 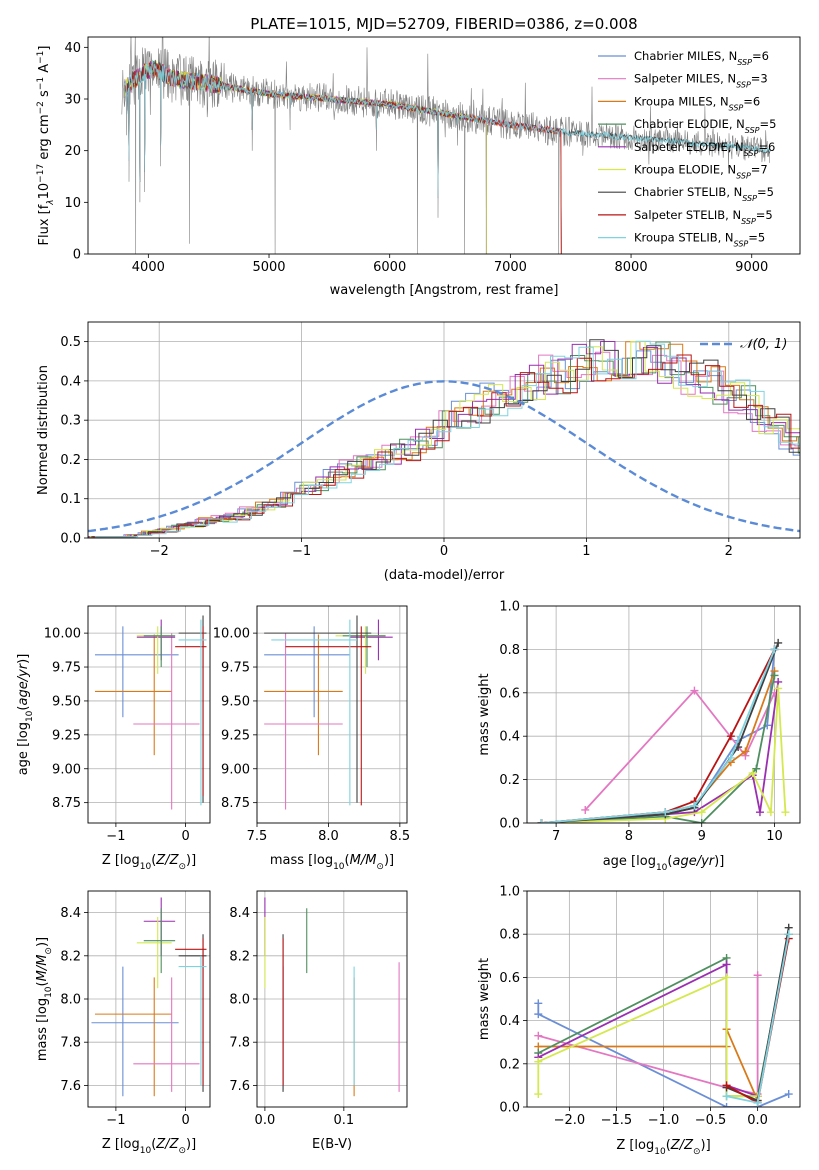 What do you see at coordinates (239, 1043) in the screenshot?
I see `y-tick-label: 7.8` at bounding box center [239, 1043].